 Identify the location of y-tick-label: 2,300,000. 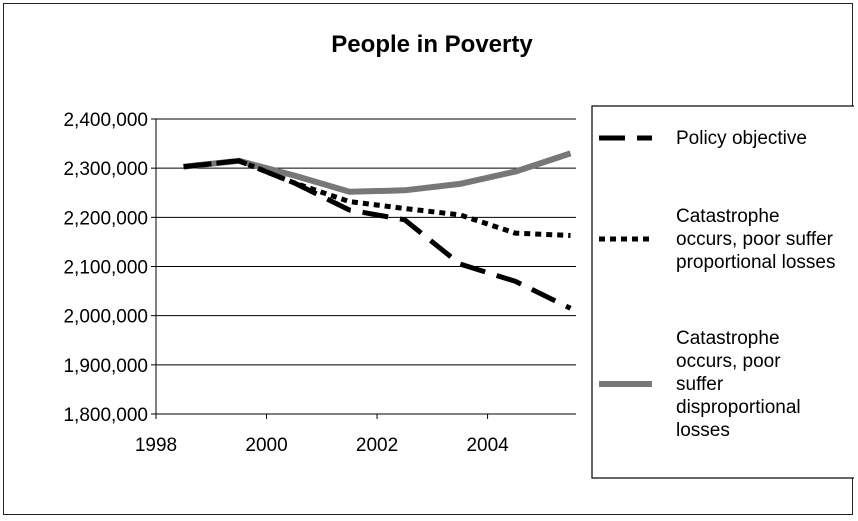
(105, 169).